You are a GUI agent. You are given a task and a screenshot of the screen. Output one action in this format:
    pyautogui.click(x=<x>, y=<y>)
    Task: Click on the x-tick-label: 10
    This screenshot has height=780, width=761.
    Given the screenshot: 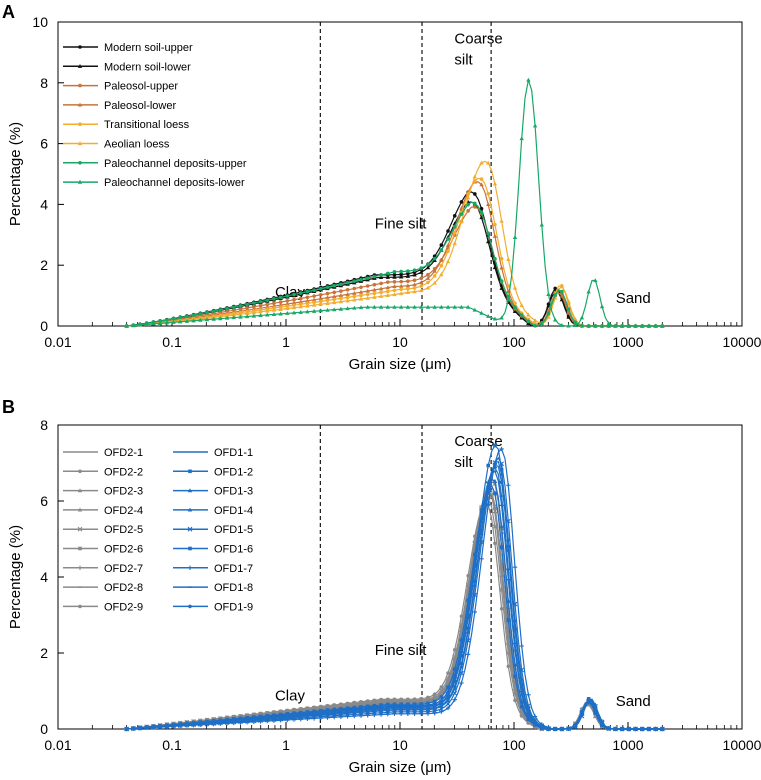 What is the action you would take?
    pyautogui.click(x=400, y=342)
    